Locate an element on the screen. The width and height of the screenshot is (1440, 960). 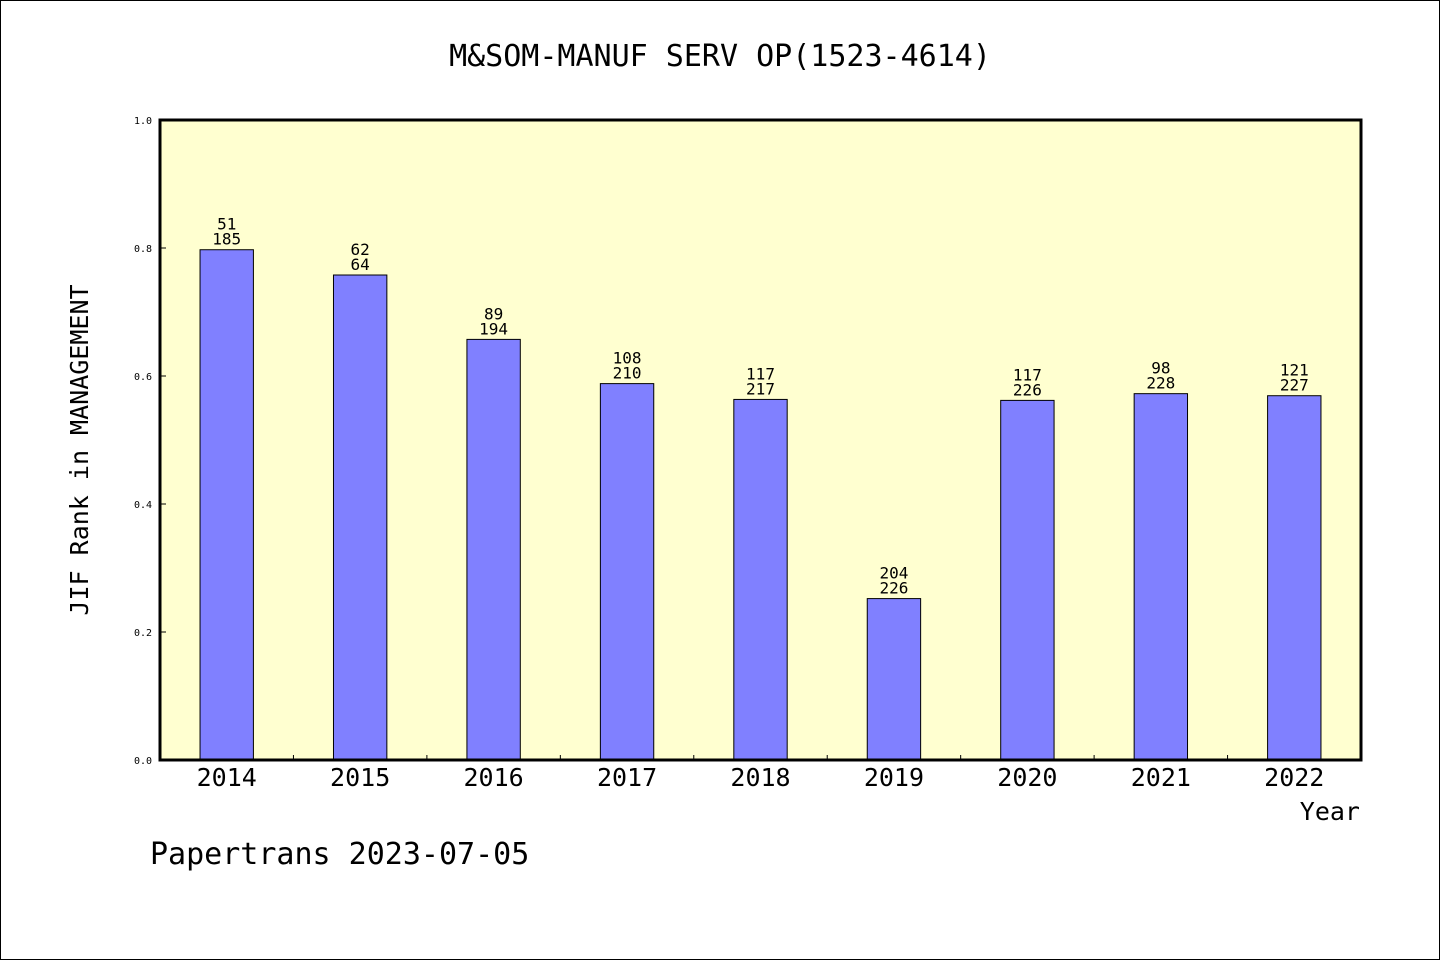
bar-2014 is located at coordinates (226, 505).